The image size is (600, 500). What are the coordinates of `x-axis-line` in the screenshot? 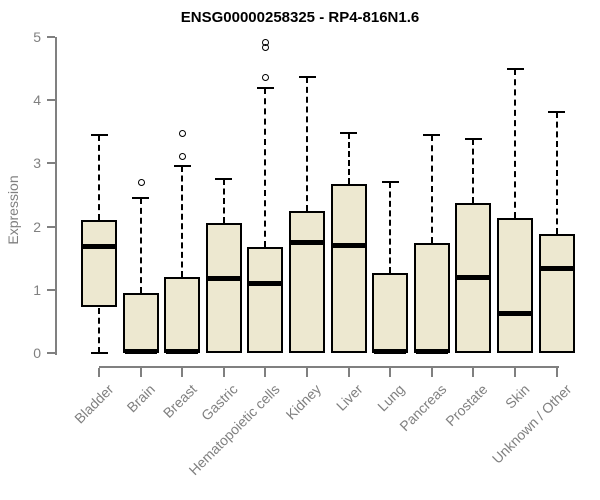 It's located at (329, 367).